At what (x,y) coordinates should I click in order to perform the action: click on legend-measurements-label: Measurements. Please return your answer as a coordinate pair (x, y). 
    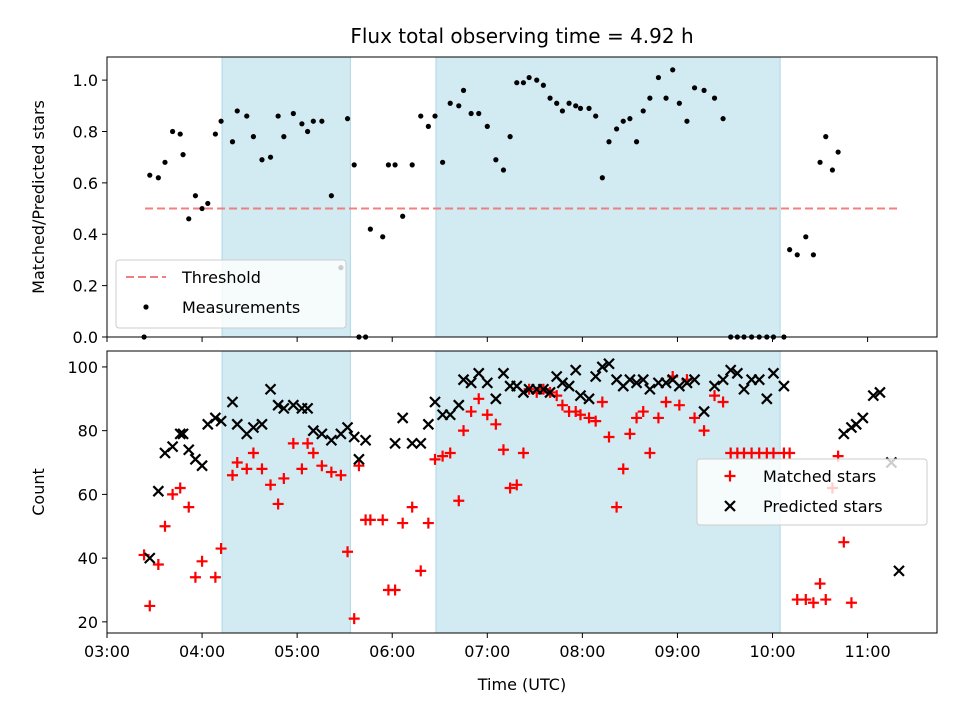
    Looking at the image, I should click on (241, 307).